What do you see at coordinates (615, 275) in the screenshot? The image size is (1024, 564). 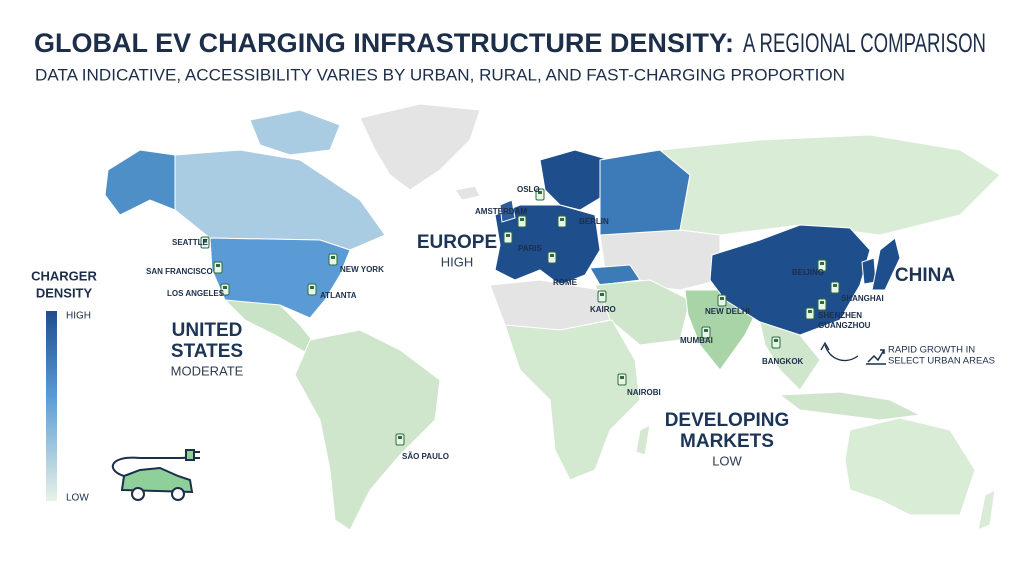 I see `turkey` at bounding box center [615, 275].